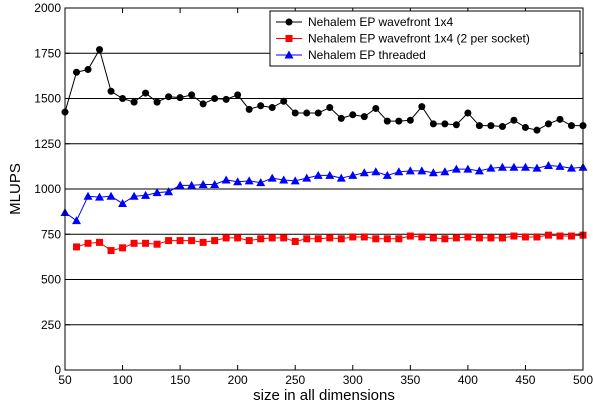  I want to click on y-tick-label: 1500, so click(47, 99).